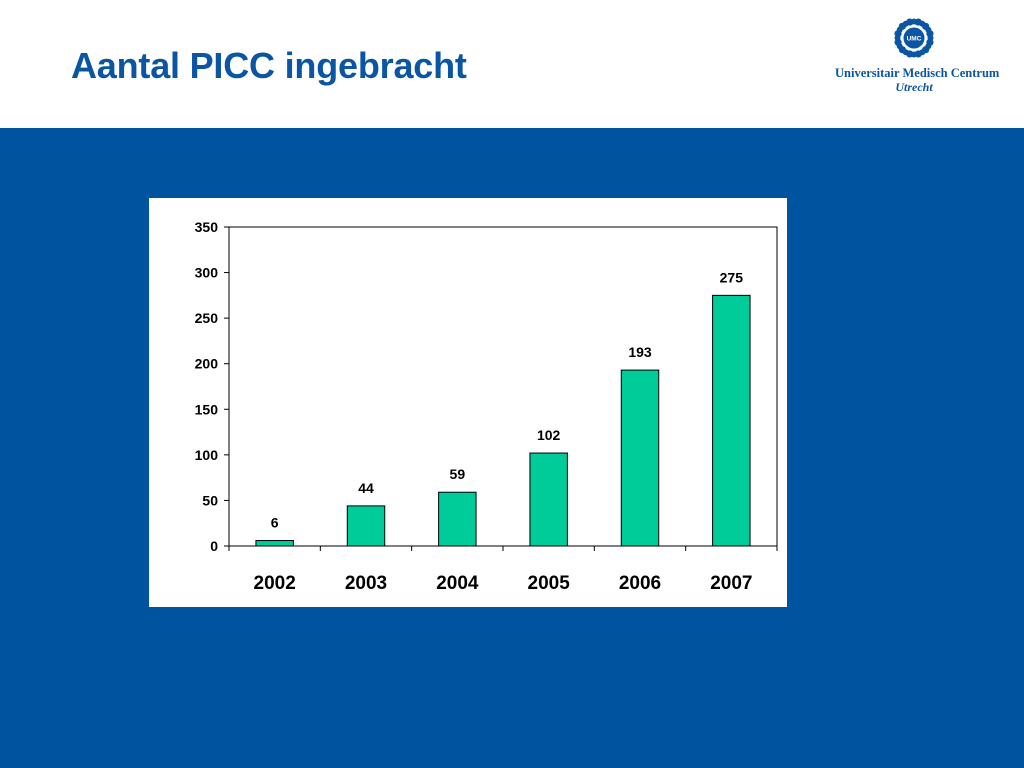 This screenshot has width=1024, height=768. I want to click on y-tick-label: 350, so click(207, 227).